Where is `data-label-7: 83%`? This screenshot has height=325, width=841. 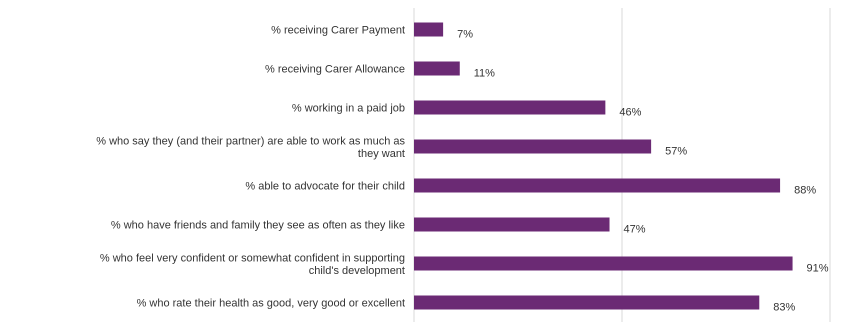
data-label-7: 83% is located at coordinates (784, 308).